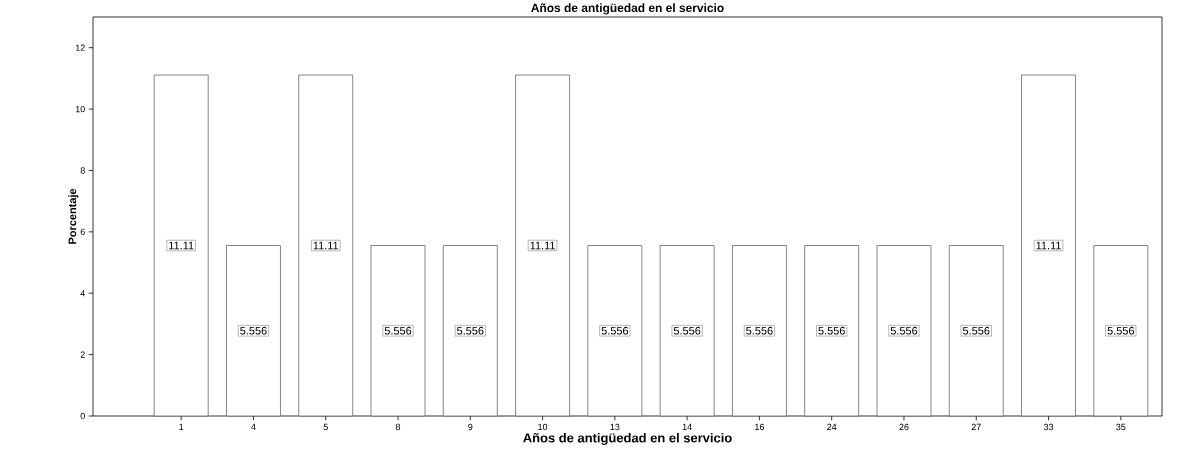 The image size is (1182, 461). I want to click on x-tick-label: 10, so click(543, 427).